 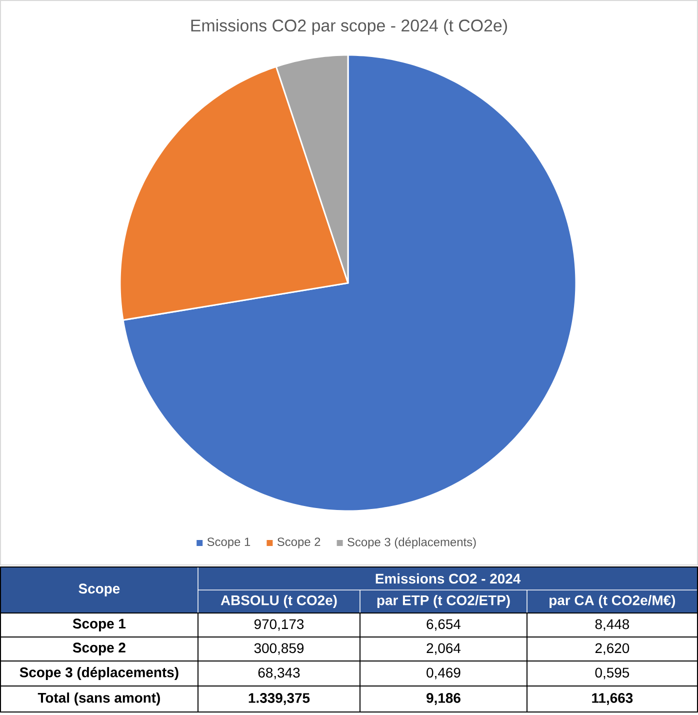 I want to click on legend-label: Scope 1, so click(x=228, y=543).